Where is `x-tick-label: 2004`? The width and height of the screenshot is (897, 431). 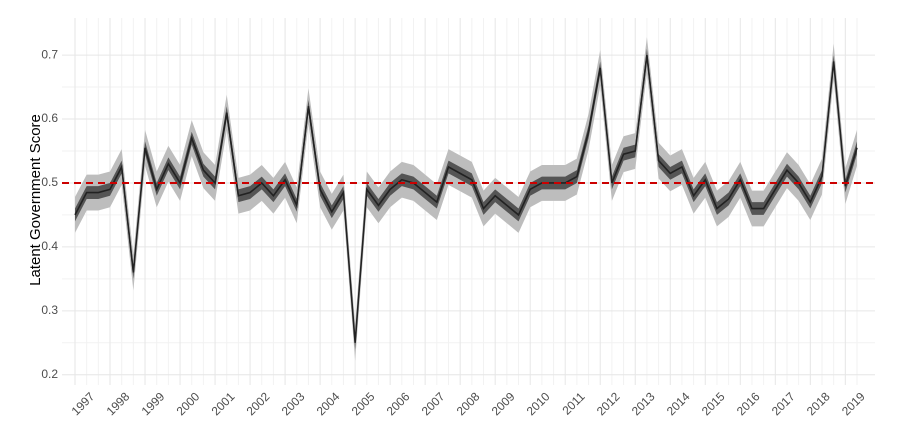
x-tick-label: 2004 is located at coordinates (328, 403).